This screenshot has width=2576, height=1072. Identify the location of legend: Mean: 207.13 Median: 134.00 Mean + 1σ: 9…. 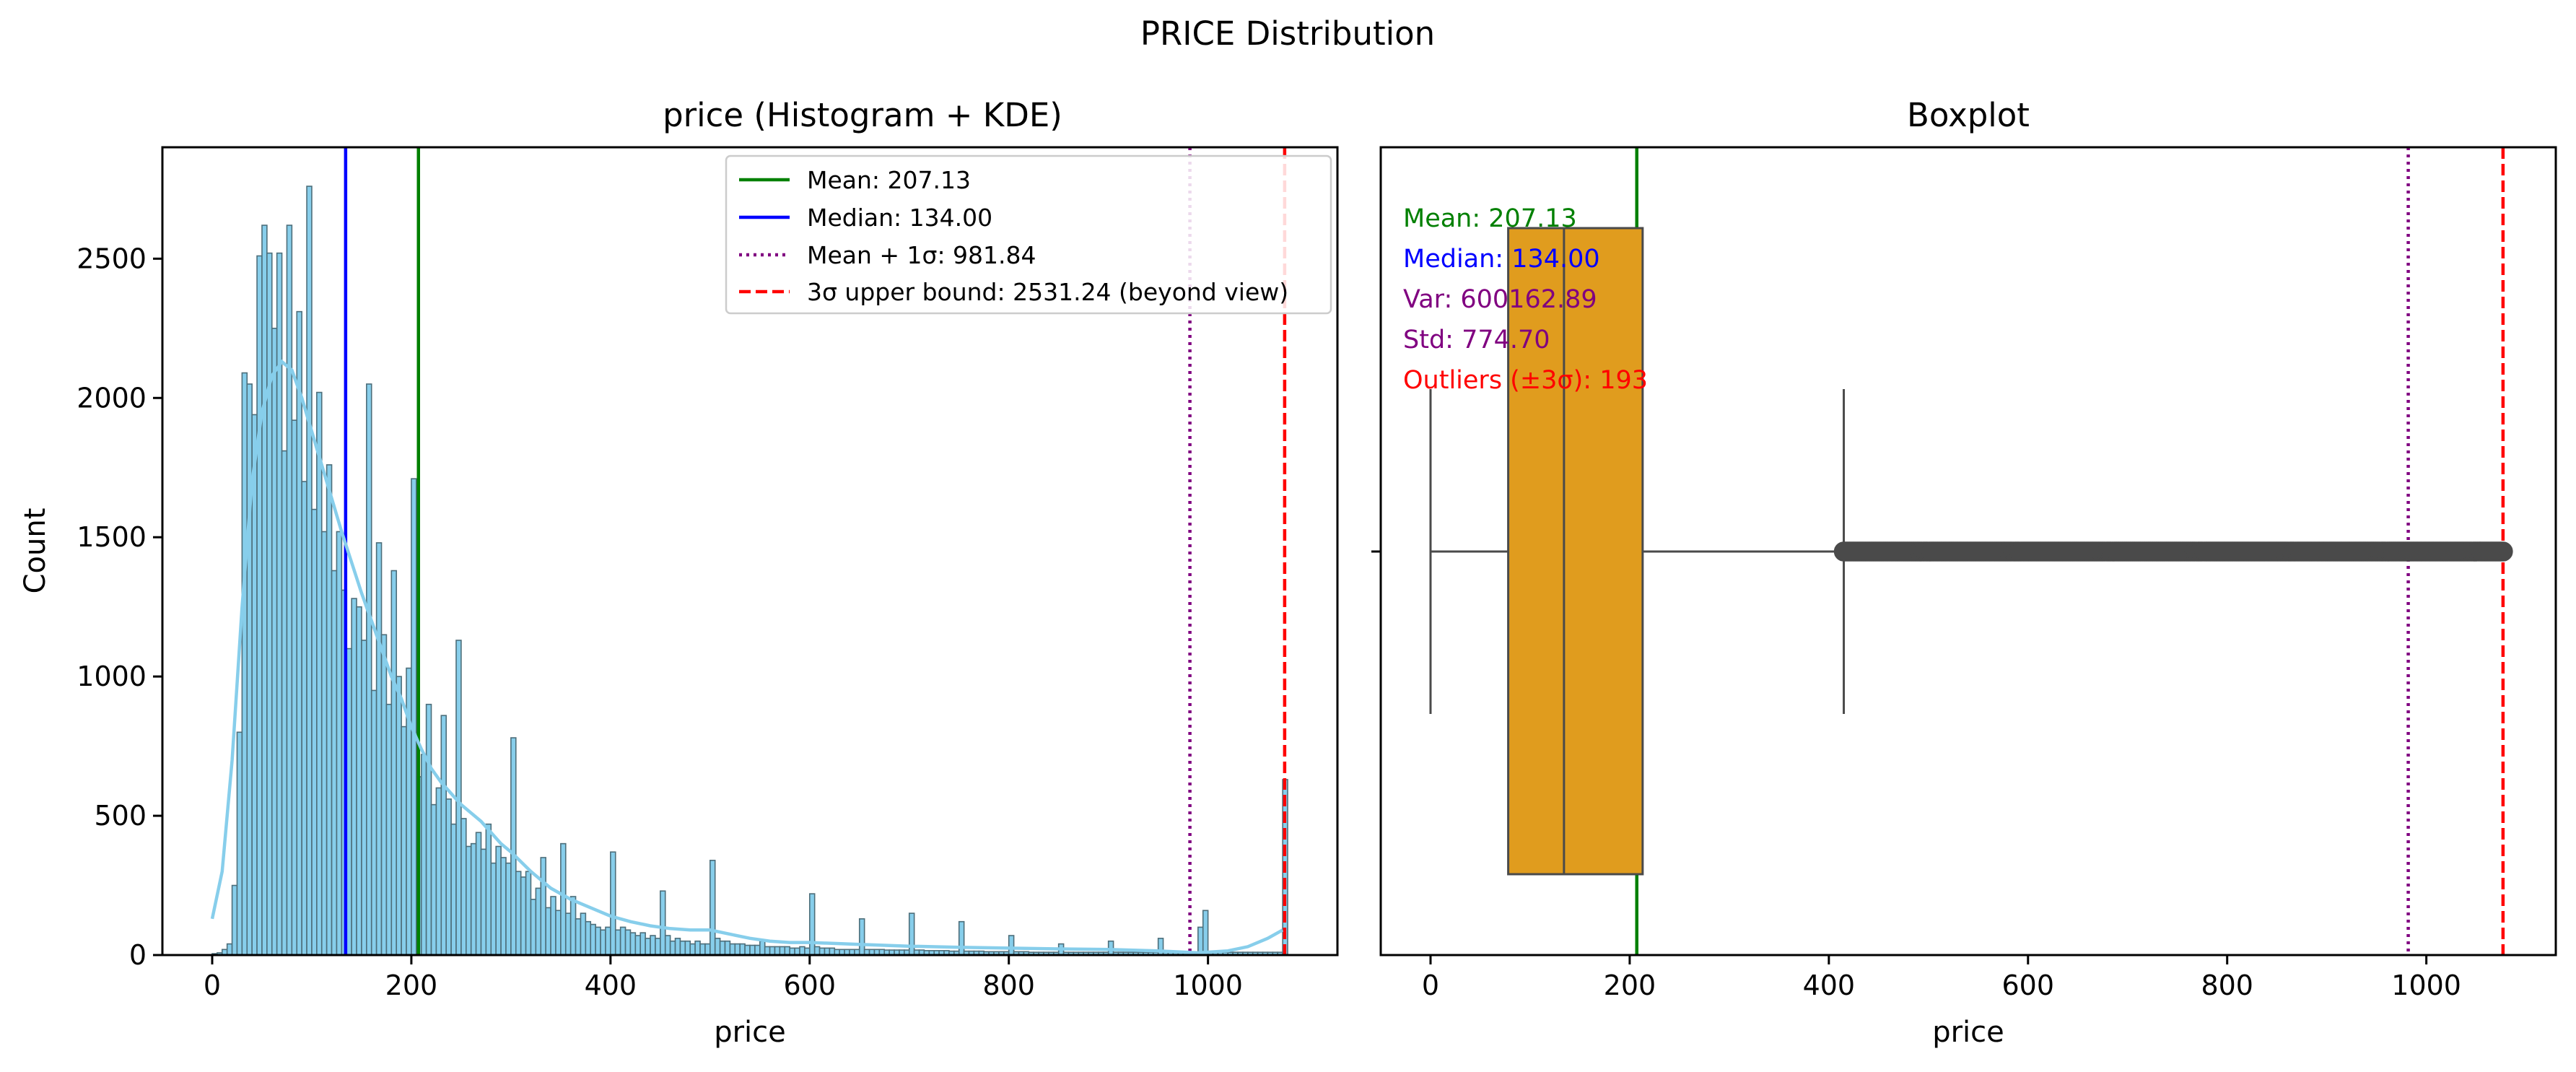
(1028, 234).